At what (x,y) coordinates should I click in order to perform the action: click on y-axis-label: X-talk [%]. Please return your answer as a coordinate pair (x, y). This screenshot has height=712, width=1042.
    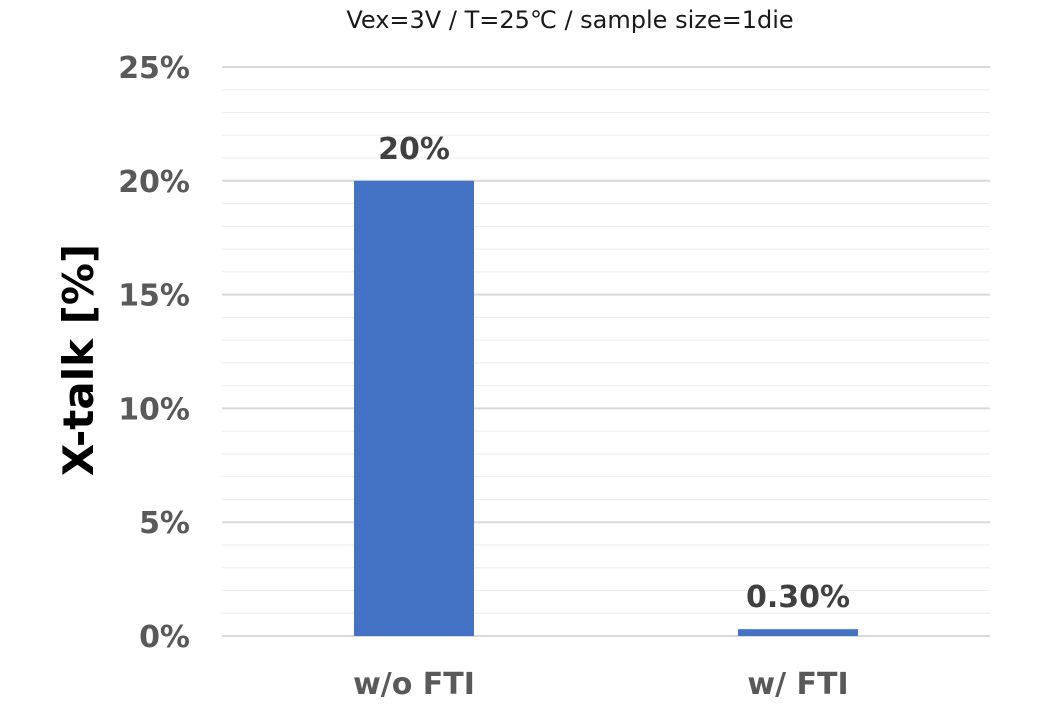
    Looking at the image, I should click on (78, 360).